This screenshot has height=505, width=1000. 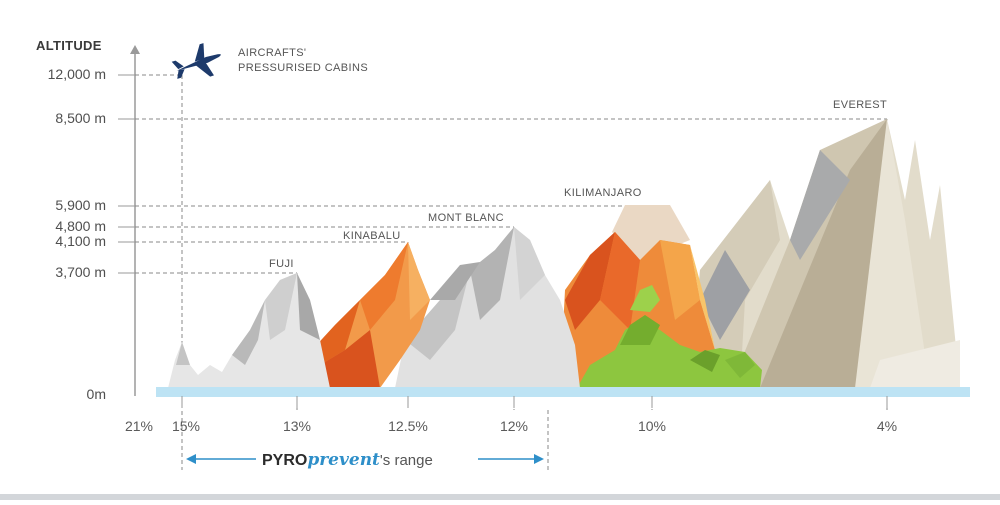 I want to click on oxygen-label-13: 13%, so click(x=297, y=426).